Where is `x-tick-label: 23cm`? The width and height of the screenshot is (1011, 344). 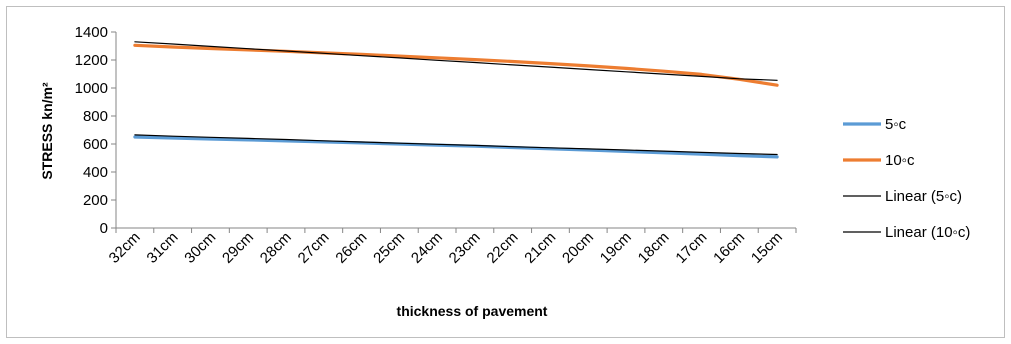 x-tick-label: 23cm is located at coordinates (465, 248).